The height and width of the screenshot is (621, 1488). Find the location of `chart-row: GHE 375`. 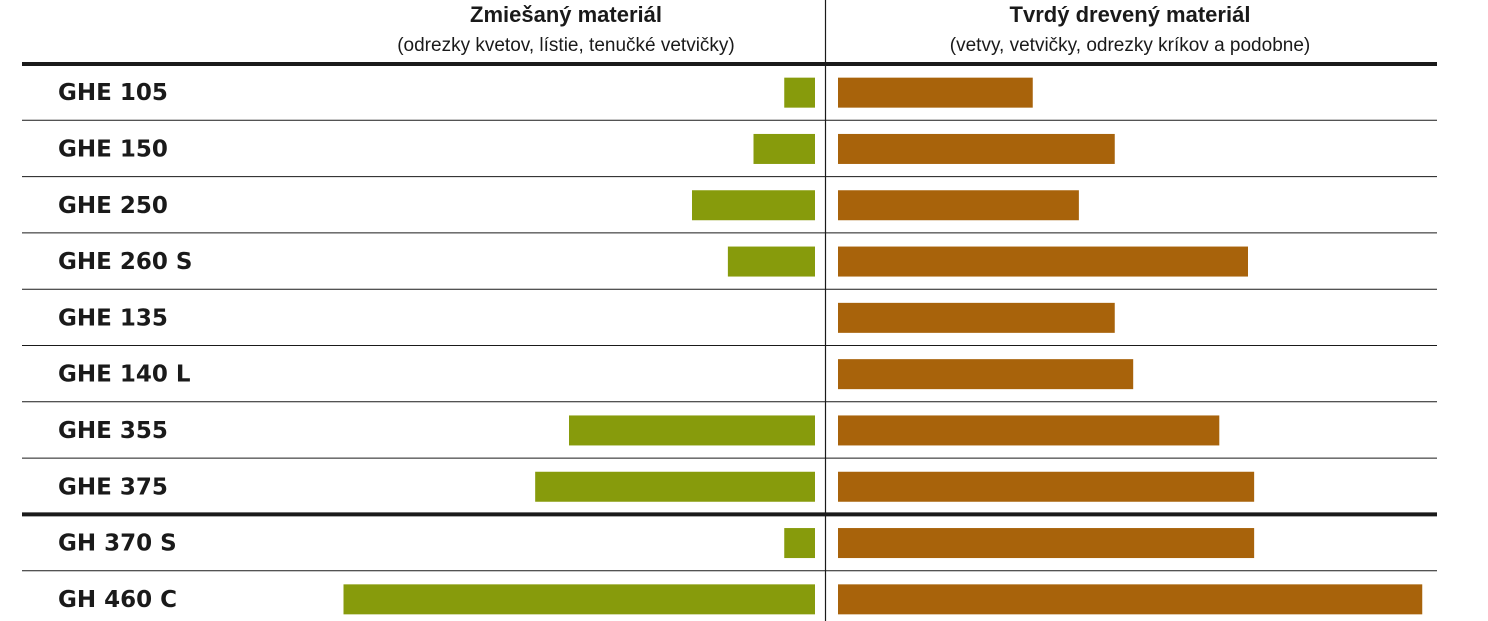

chart-row: GHE 375 is located at coordinates (656, 486).